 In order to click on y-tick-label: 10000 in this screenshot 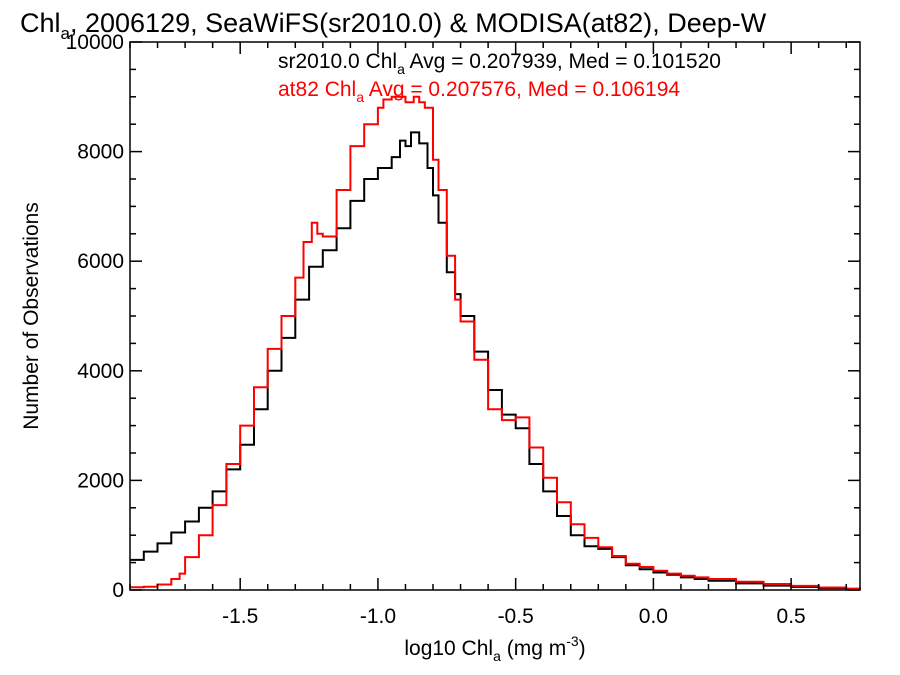, I will do `click(95, 42)`.